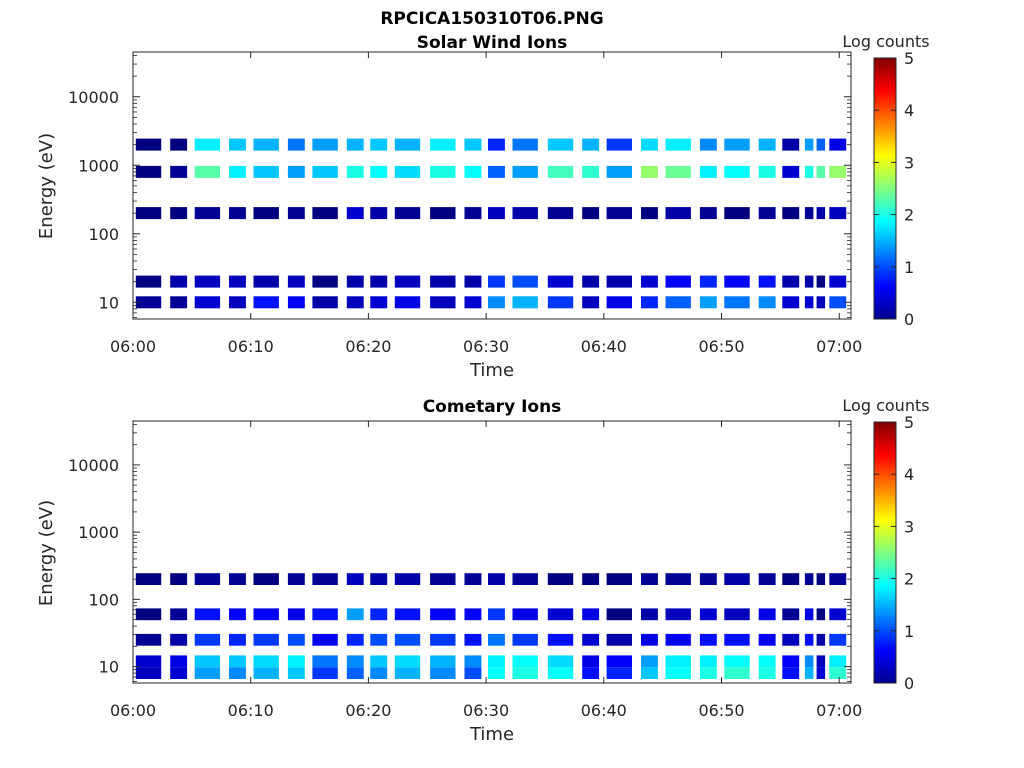 The width and height of the screenshot is (1024, 768). Describe the element at coordinates (491, 370) in the screenshot. I see `x-axis-label-solar-wind: Time` at that location.